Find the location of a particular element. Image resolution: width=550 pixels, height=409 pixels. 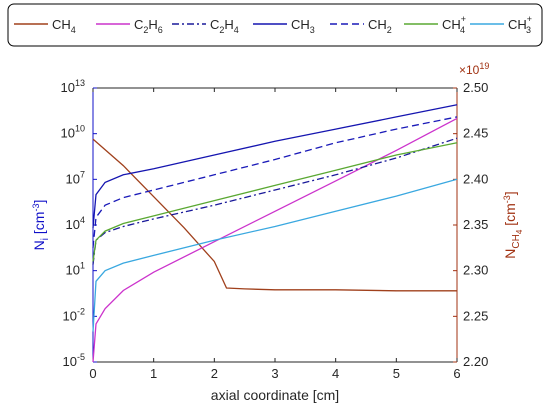

y-tick-label-left: 10¹ is located at coordinates (75, 269).